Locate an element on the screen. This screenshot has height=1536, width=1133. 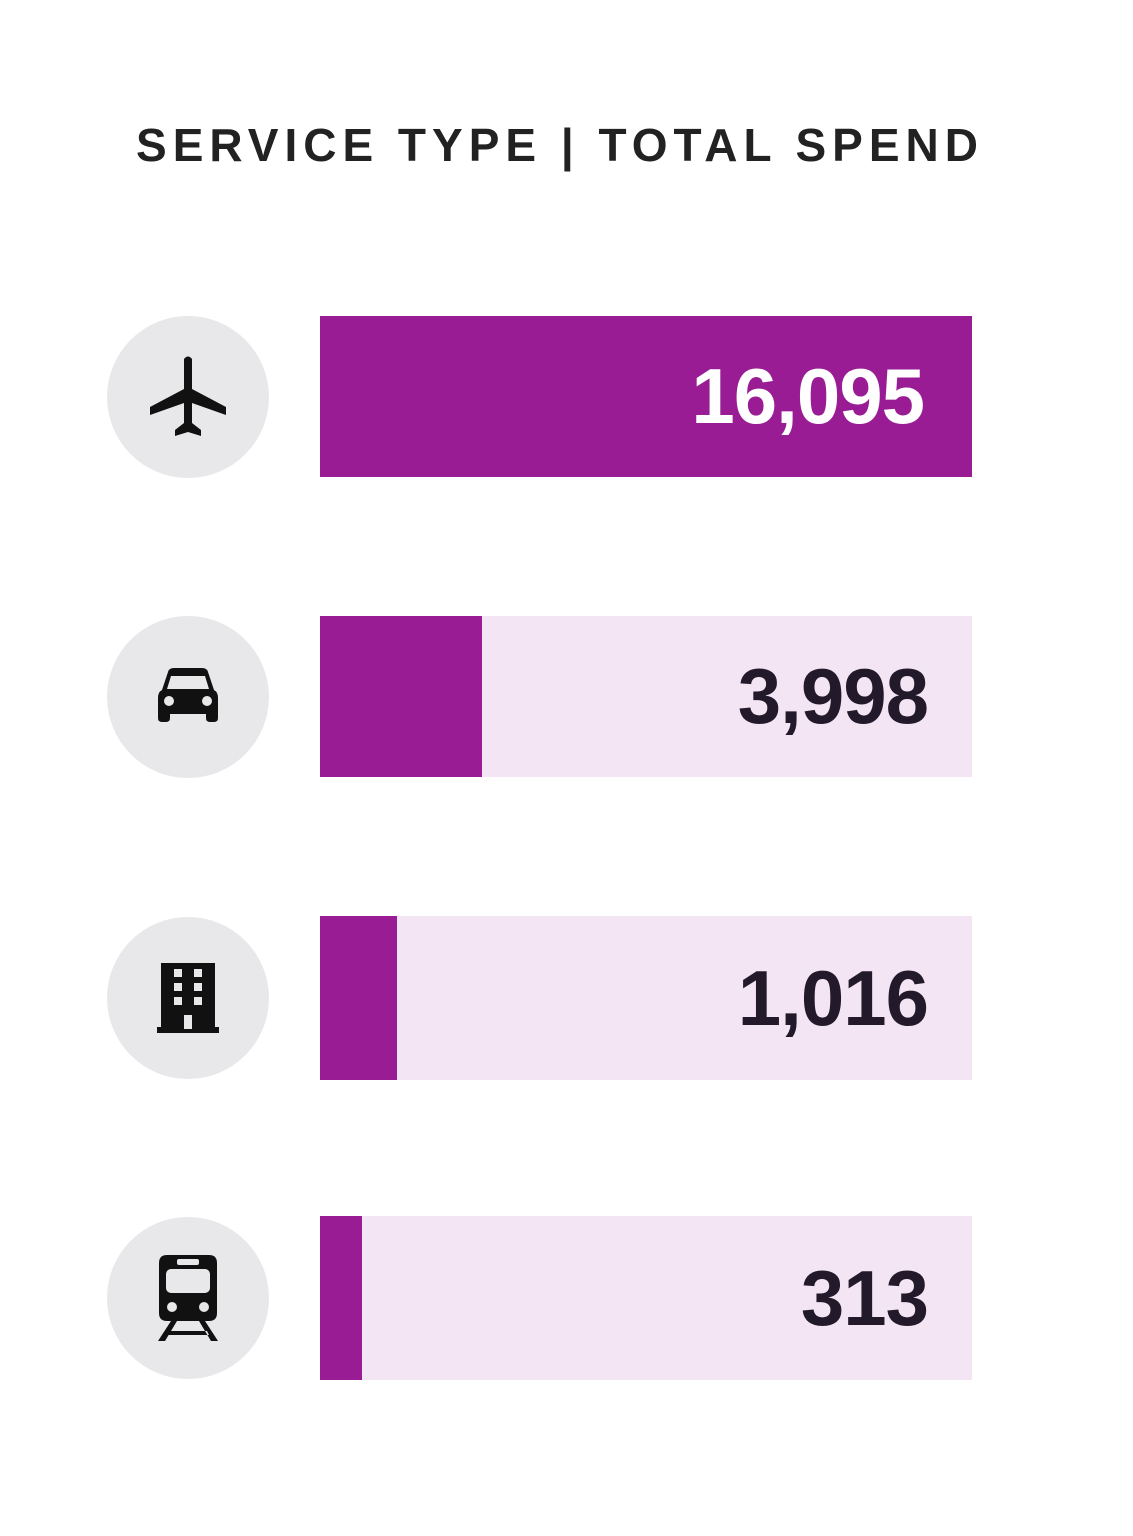
bar-value-label: 313 is located at coordinates (864, 1297).